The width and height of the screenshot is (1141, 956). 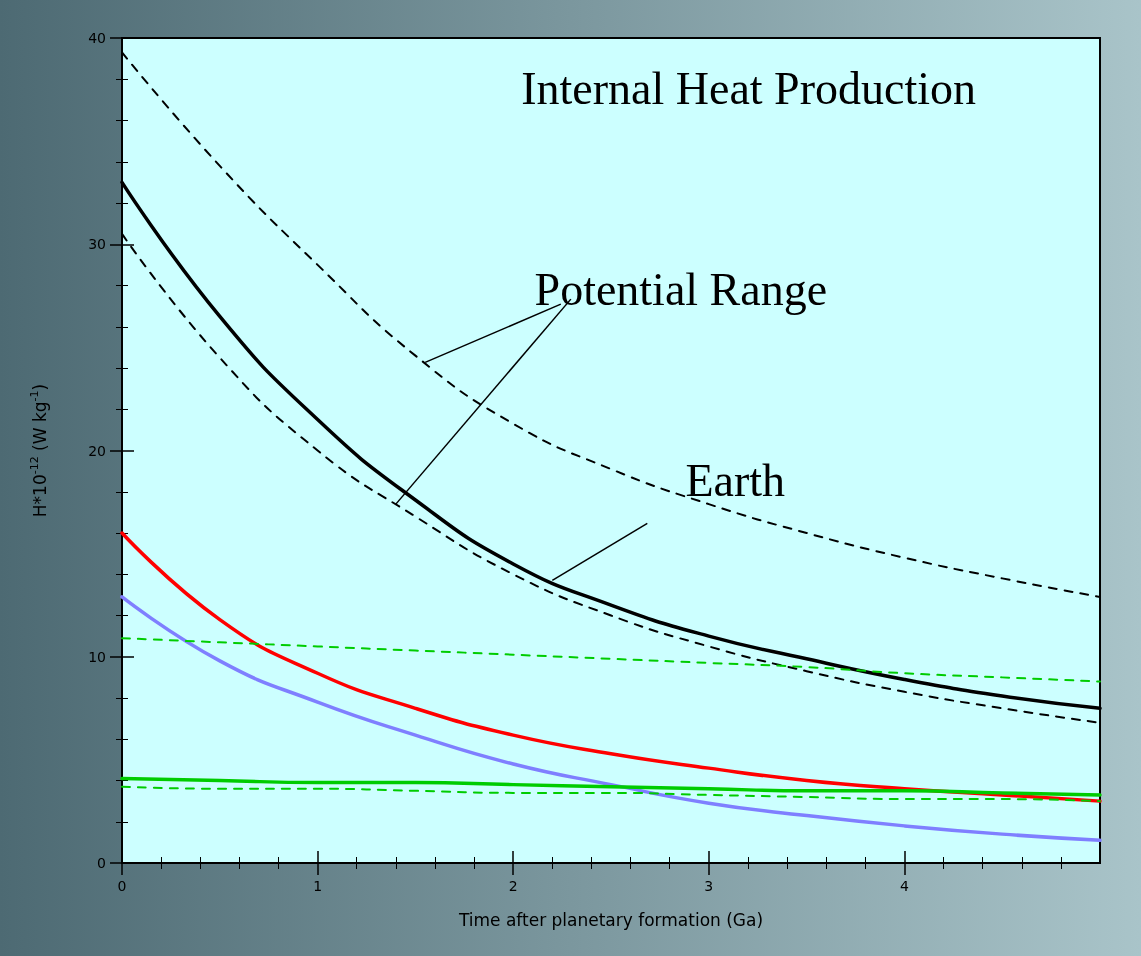 What do you see at coordinates (101, 863) in the screenshot?
I see `y-tick-label: 0` at bounding box center [101, 863].